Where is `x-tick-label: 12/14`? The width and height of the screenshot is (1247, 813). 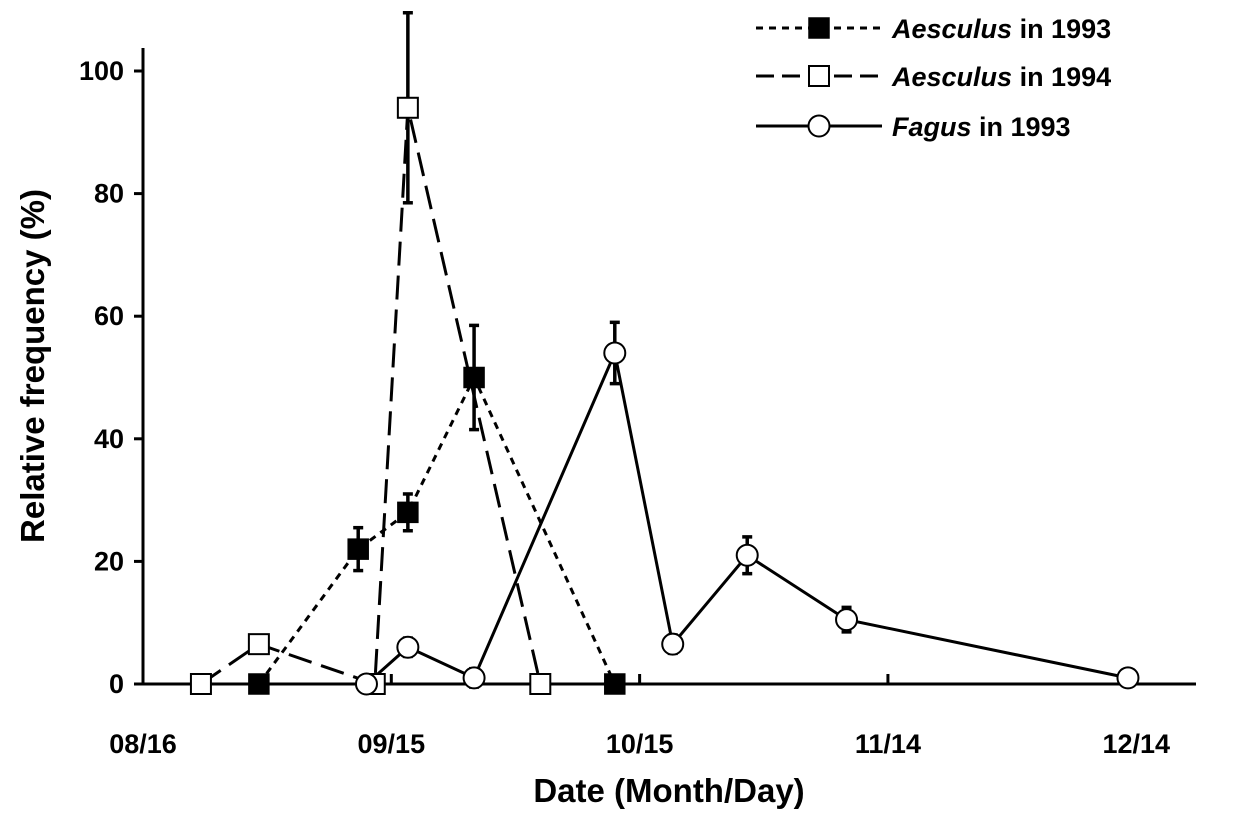 x-tick-label: 12/14 is located at coordinates (1136, 744).